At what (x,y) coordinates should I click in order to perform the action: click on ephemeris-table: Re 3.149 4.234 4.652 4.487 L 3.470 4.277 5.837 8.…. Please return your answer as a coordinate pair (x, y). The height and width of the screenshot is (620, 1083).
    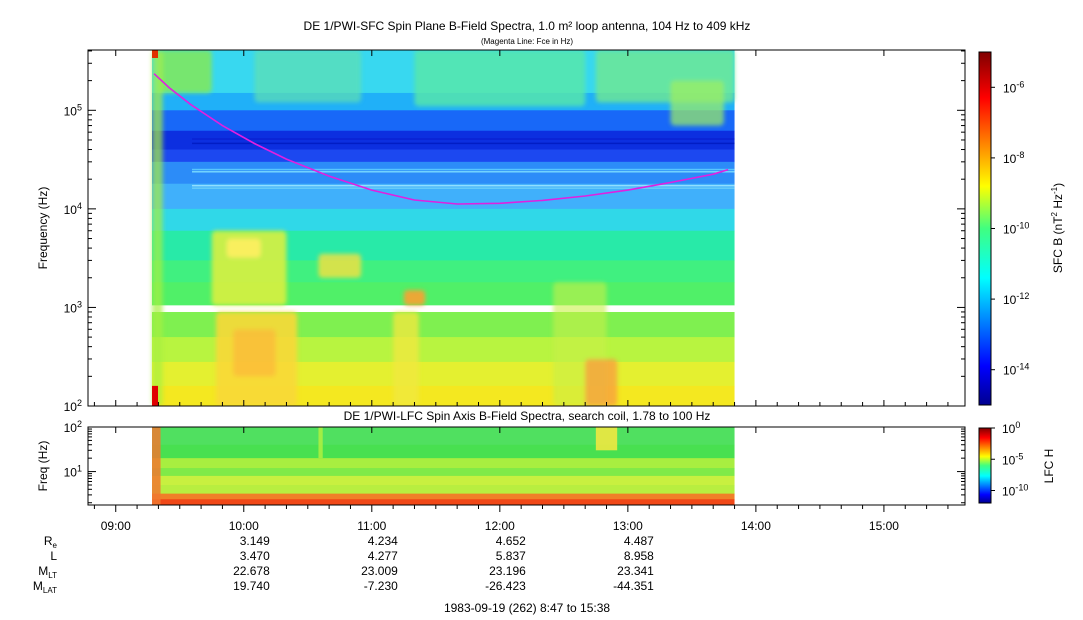
    Looking at the image, I should click on (343, 564).